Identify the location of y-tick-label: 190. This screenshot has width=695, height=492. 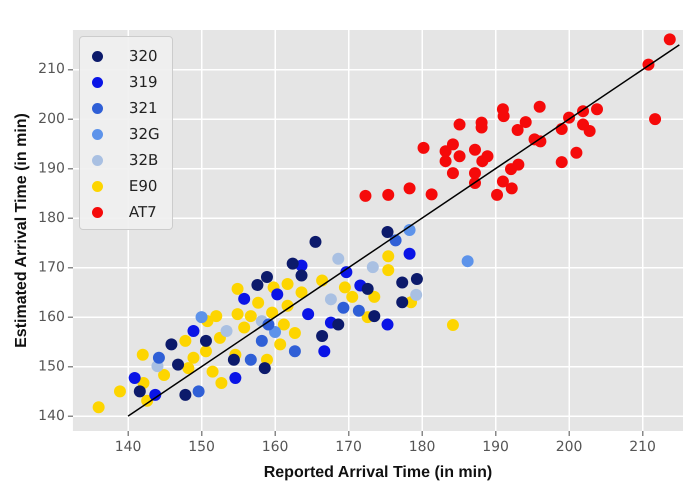
(51, 168).